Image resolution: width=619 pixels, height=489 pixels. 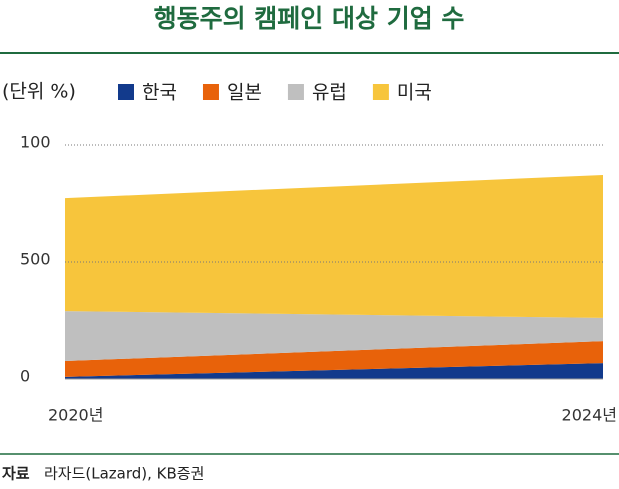 What do you see at coordinates (244, 93) in the screenshot?
I see `legend-label: 일본` at bounding box center [244, 93].